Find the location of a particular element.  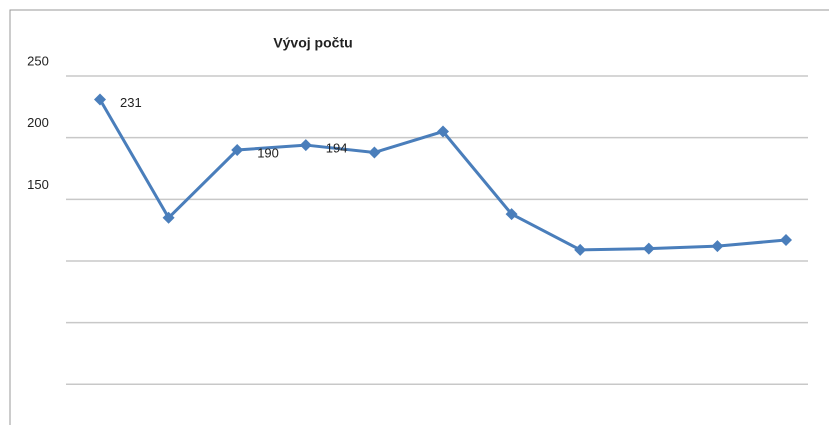

data-label: 190 is located at coordinates (268, 152).